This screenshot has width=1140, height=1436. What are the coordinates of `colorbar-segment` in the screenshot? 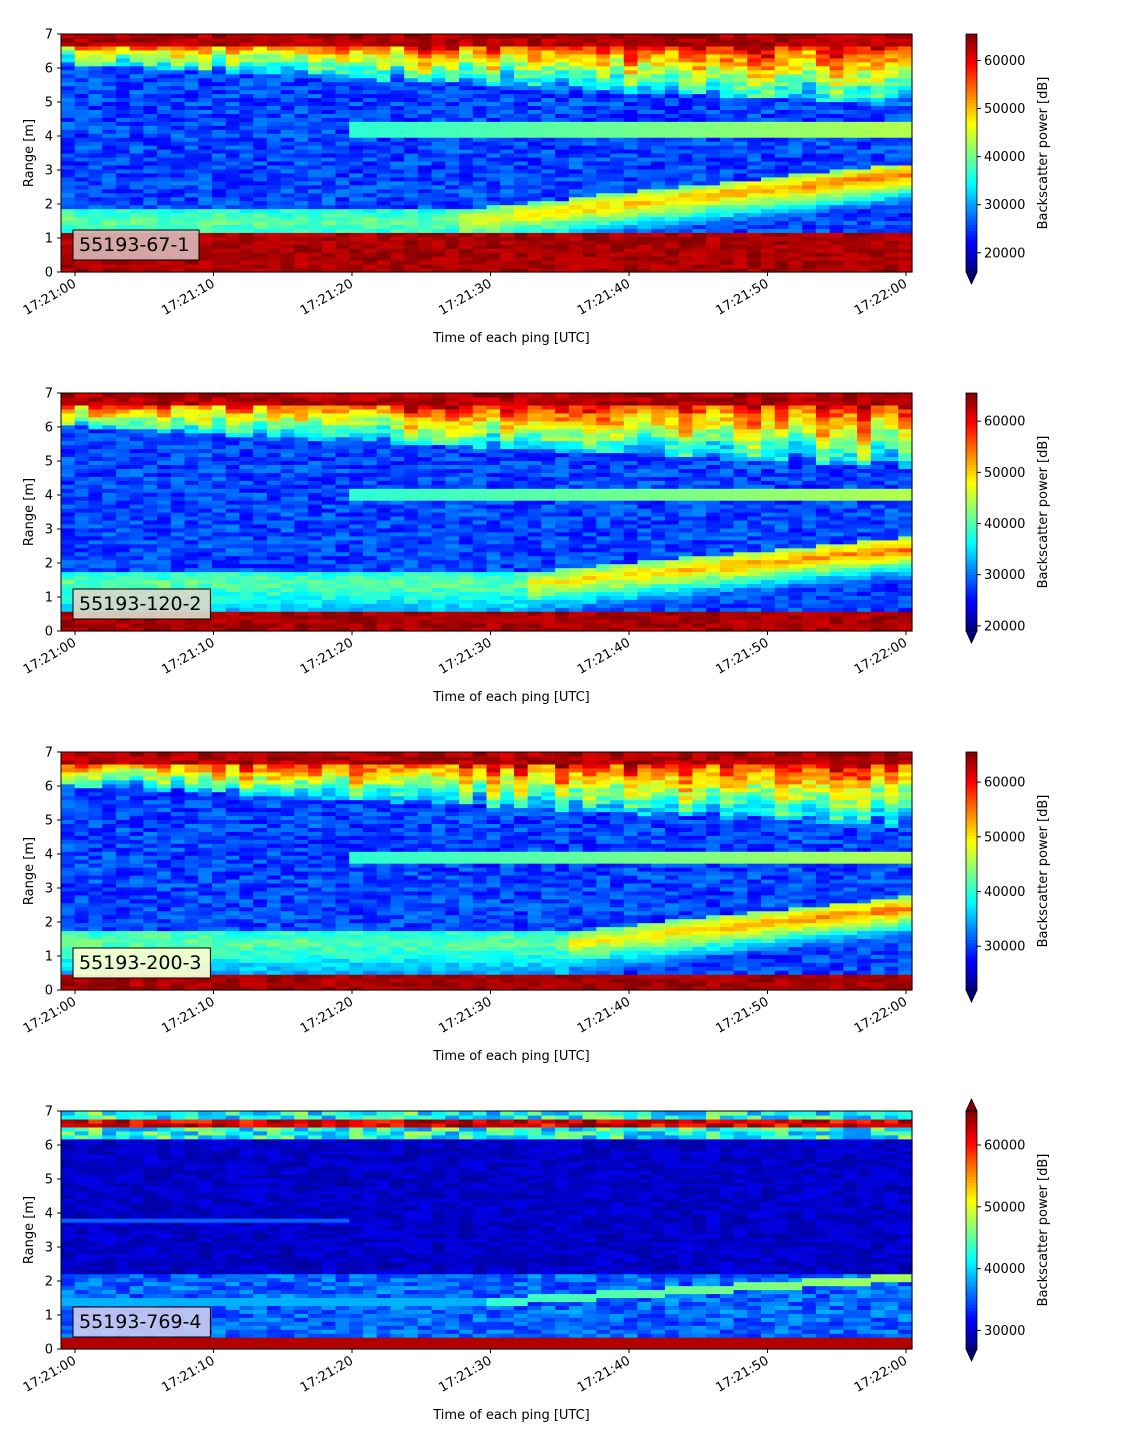 It's located at (971, 193).